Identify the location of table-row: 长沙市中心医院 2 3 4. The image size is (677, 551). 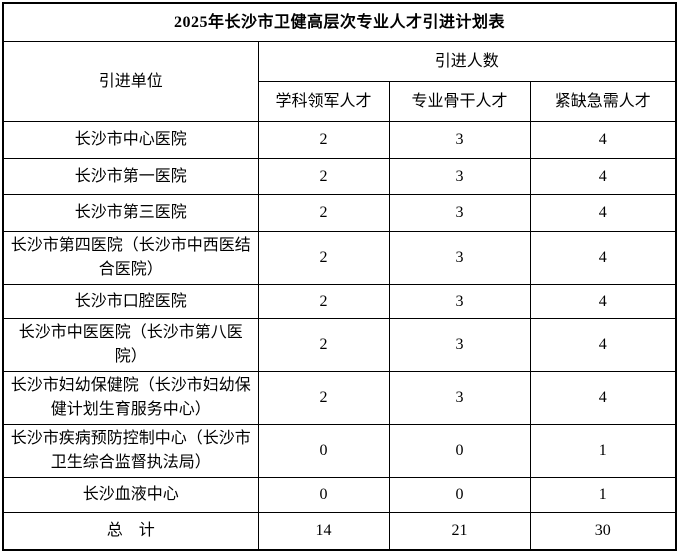
(339, 140).